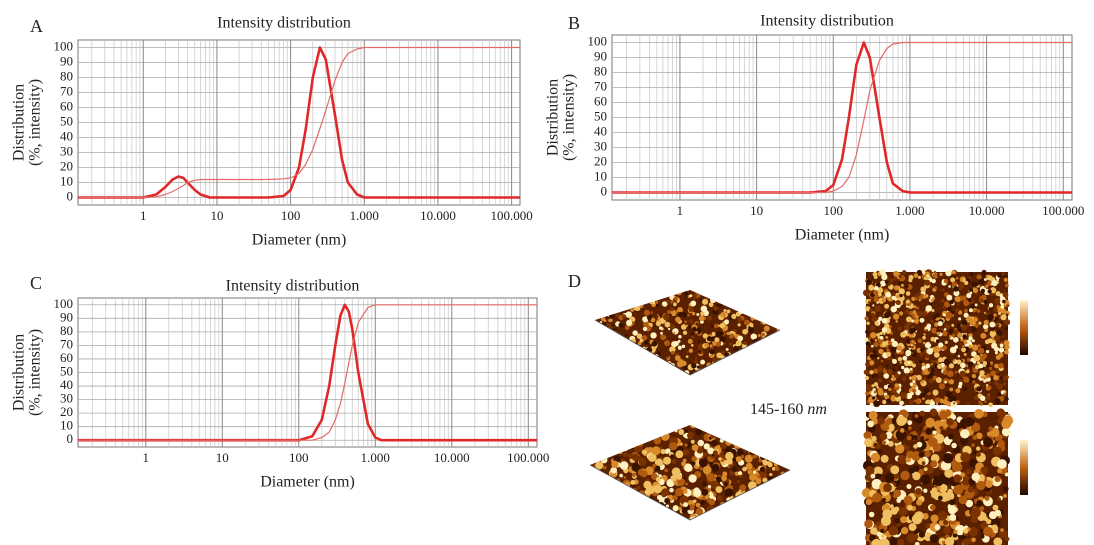 The width and height of the screenshot is (1094, 545). What do you see at coordinates (66, 411) in the screenshot?
I see `y-tick-label: 20` at bounding box center [66, 411].